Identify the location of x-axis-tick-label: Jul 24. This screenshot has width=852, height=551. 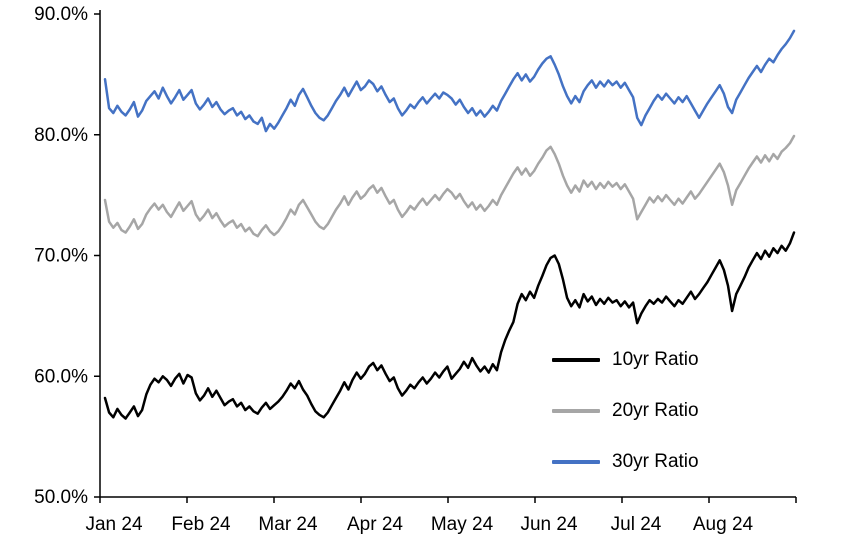
(636, 524).